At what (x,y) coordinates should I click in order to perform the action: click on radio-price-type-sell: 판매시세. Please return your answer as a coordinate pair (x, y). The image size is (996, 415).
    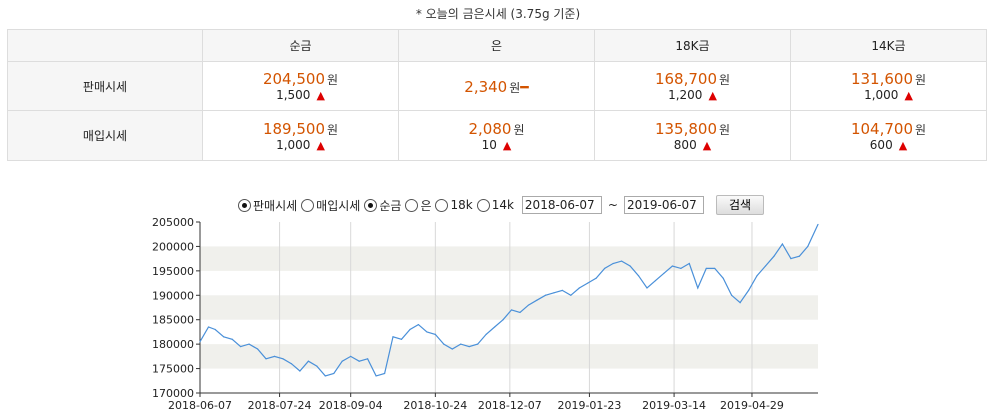
    Looking at the image, I should click on (267, 205).